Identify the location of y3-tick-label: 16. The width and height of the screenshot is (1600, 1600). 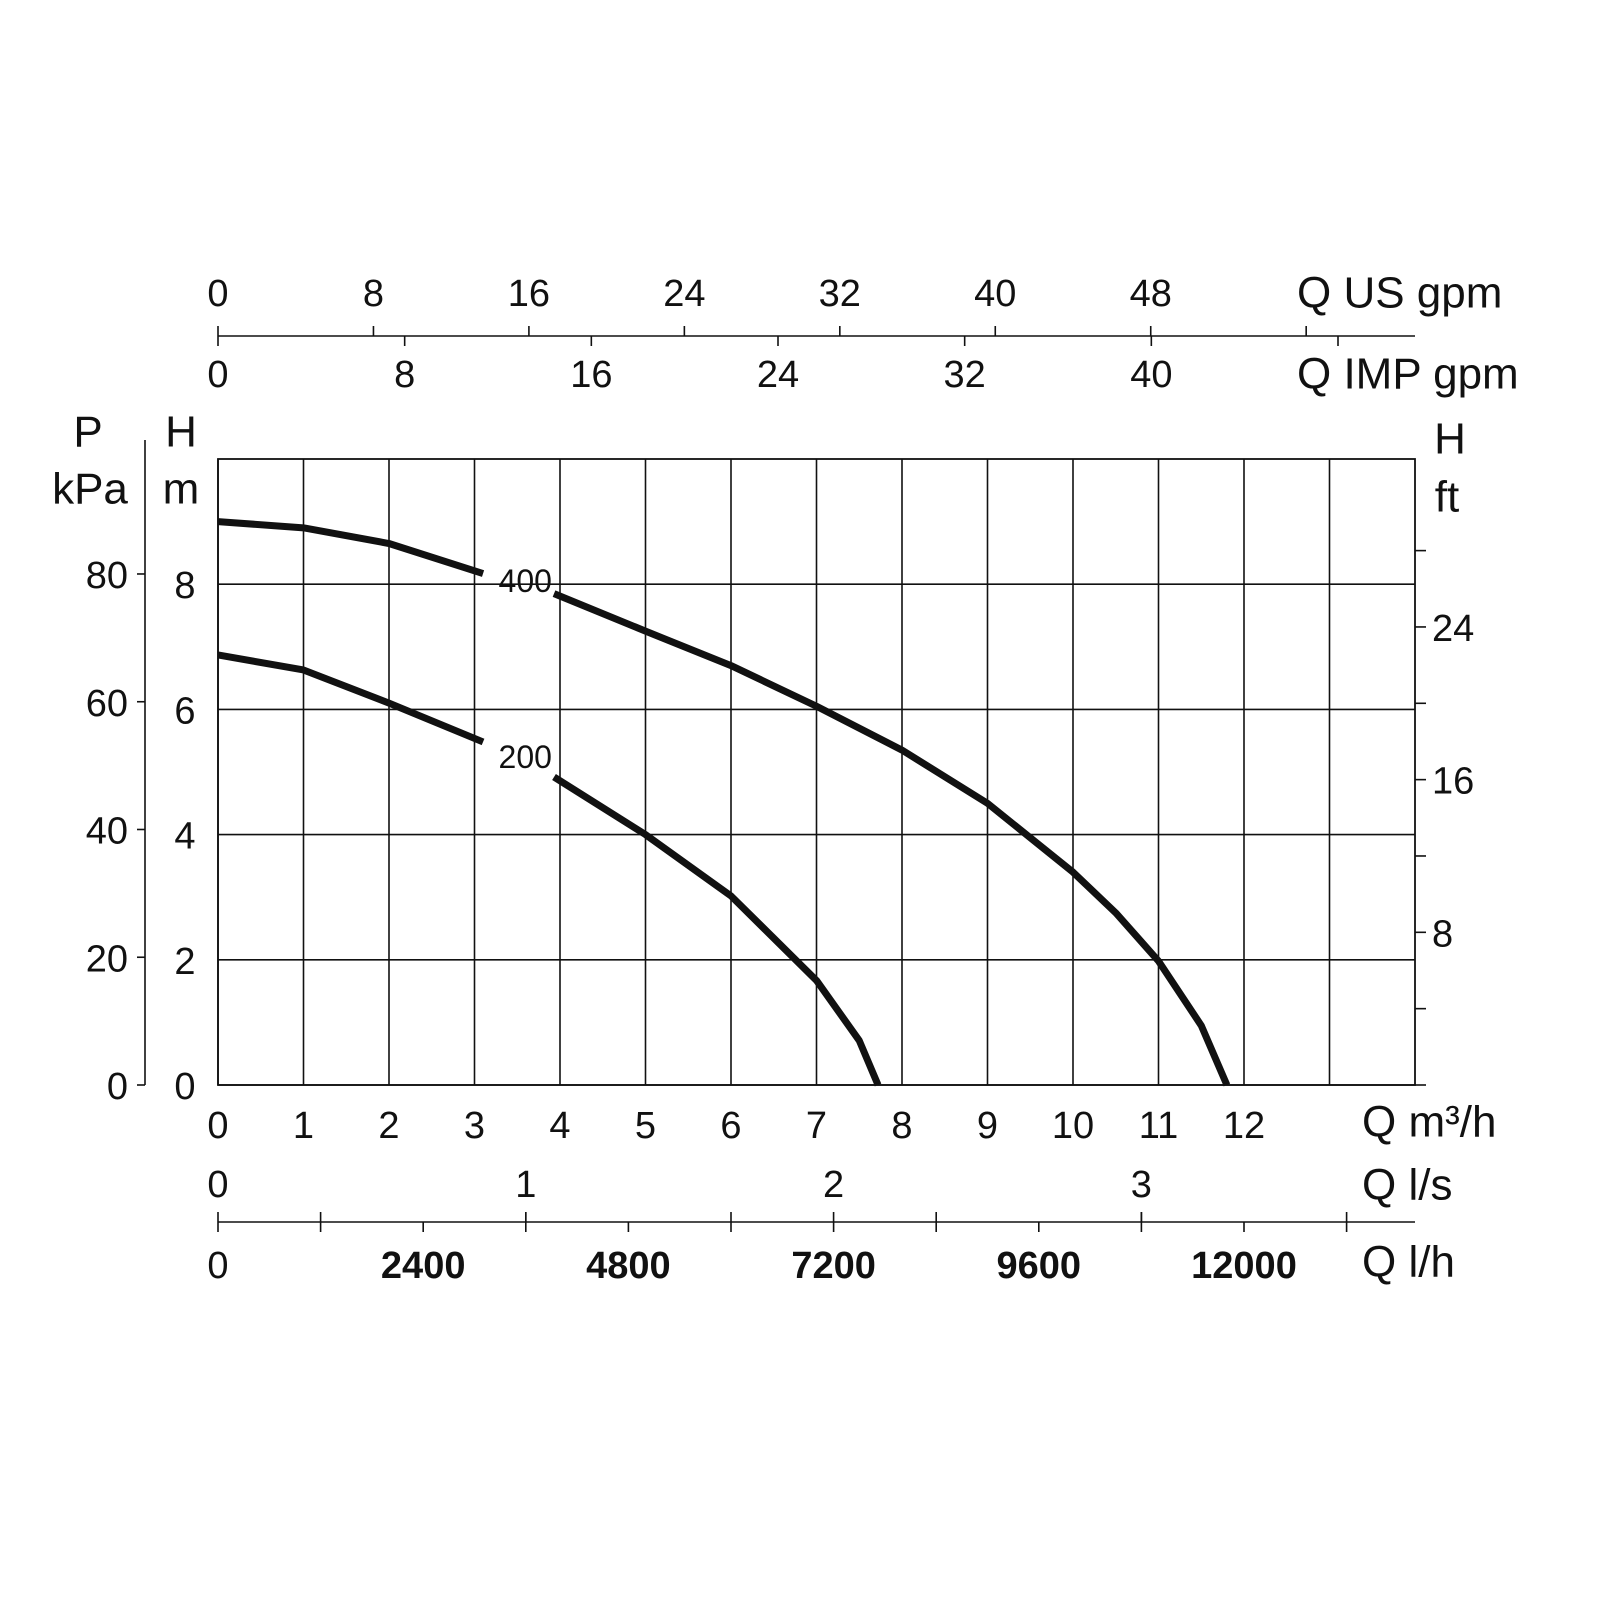
(1453, 782).